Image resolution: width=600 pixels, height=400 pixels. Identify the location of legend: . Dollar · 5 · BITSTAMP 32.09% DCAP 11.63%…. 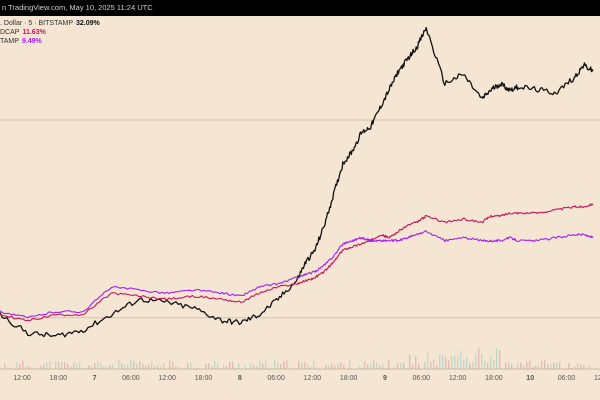
(50, 32).